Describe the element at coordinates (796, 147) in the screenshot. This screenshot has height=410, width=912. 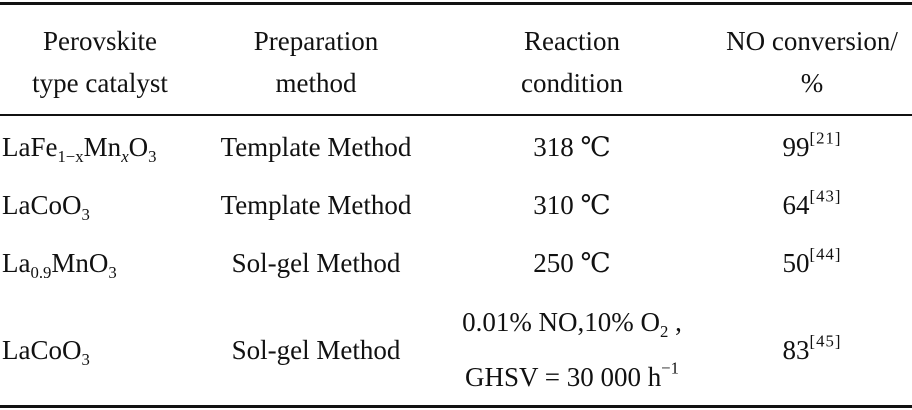
I see `conversion-value: 99` at that location.